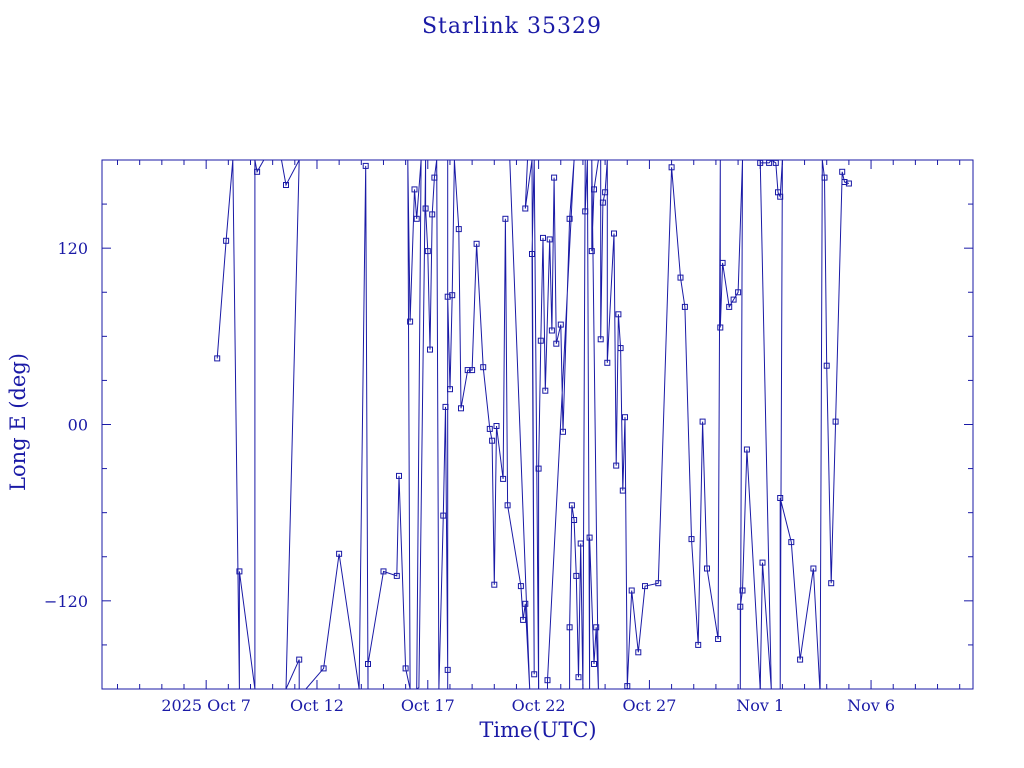  Describe the element at coordinates (317, 705) in the screenshot. I see `x-tick-label: Oct 12` at that location.